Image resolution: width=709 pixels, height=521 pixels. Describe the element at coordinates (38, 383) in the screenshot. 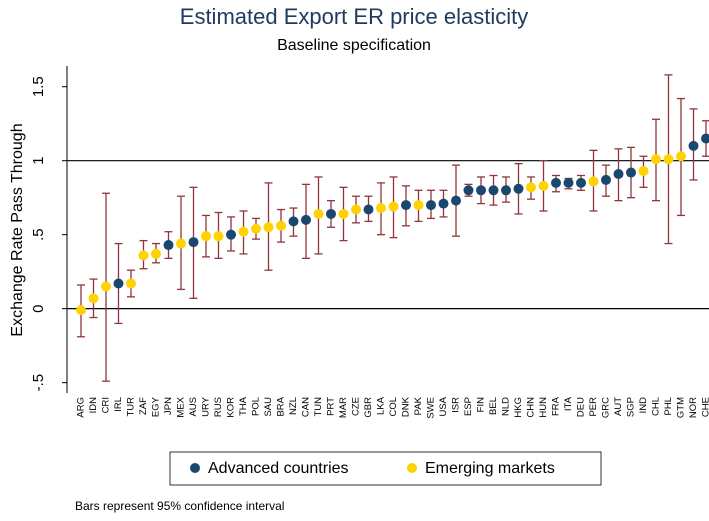

I see `y-tick-label: -.5` at that location.